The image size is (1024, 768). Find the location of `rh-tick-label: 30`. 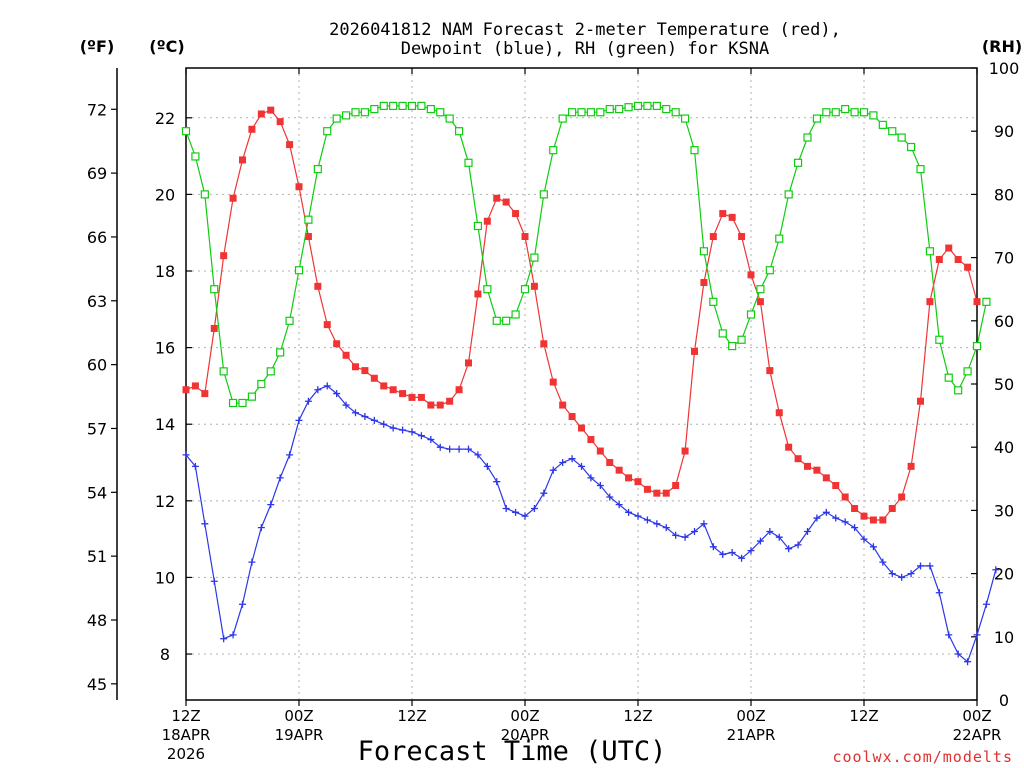

rh-tick-label: 30 is located at coordinates (1004, 510).